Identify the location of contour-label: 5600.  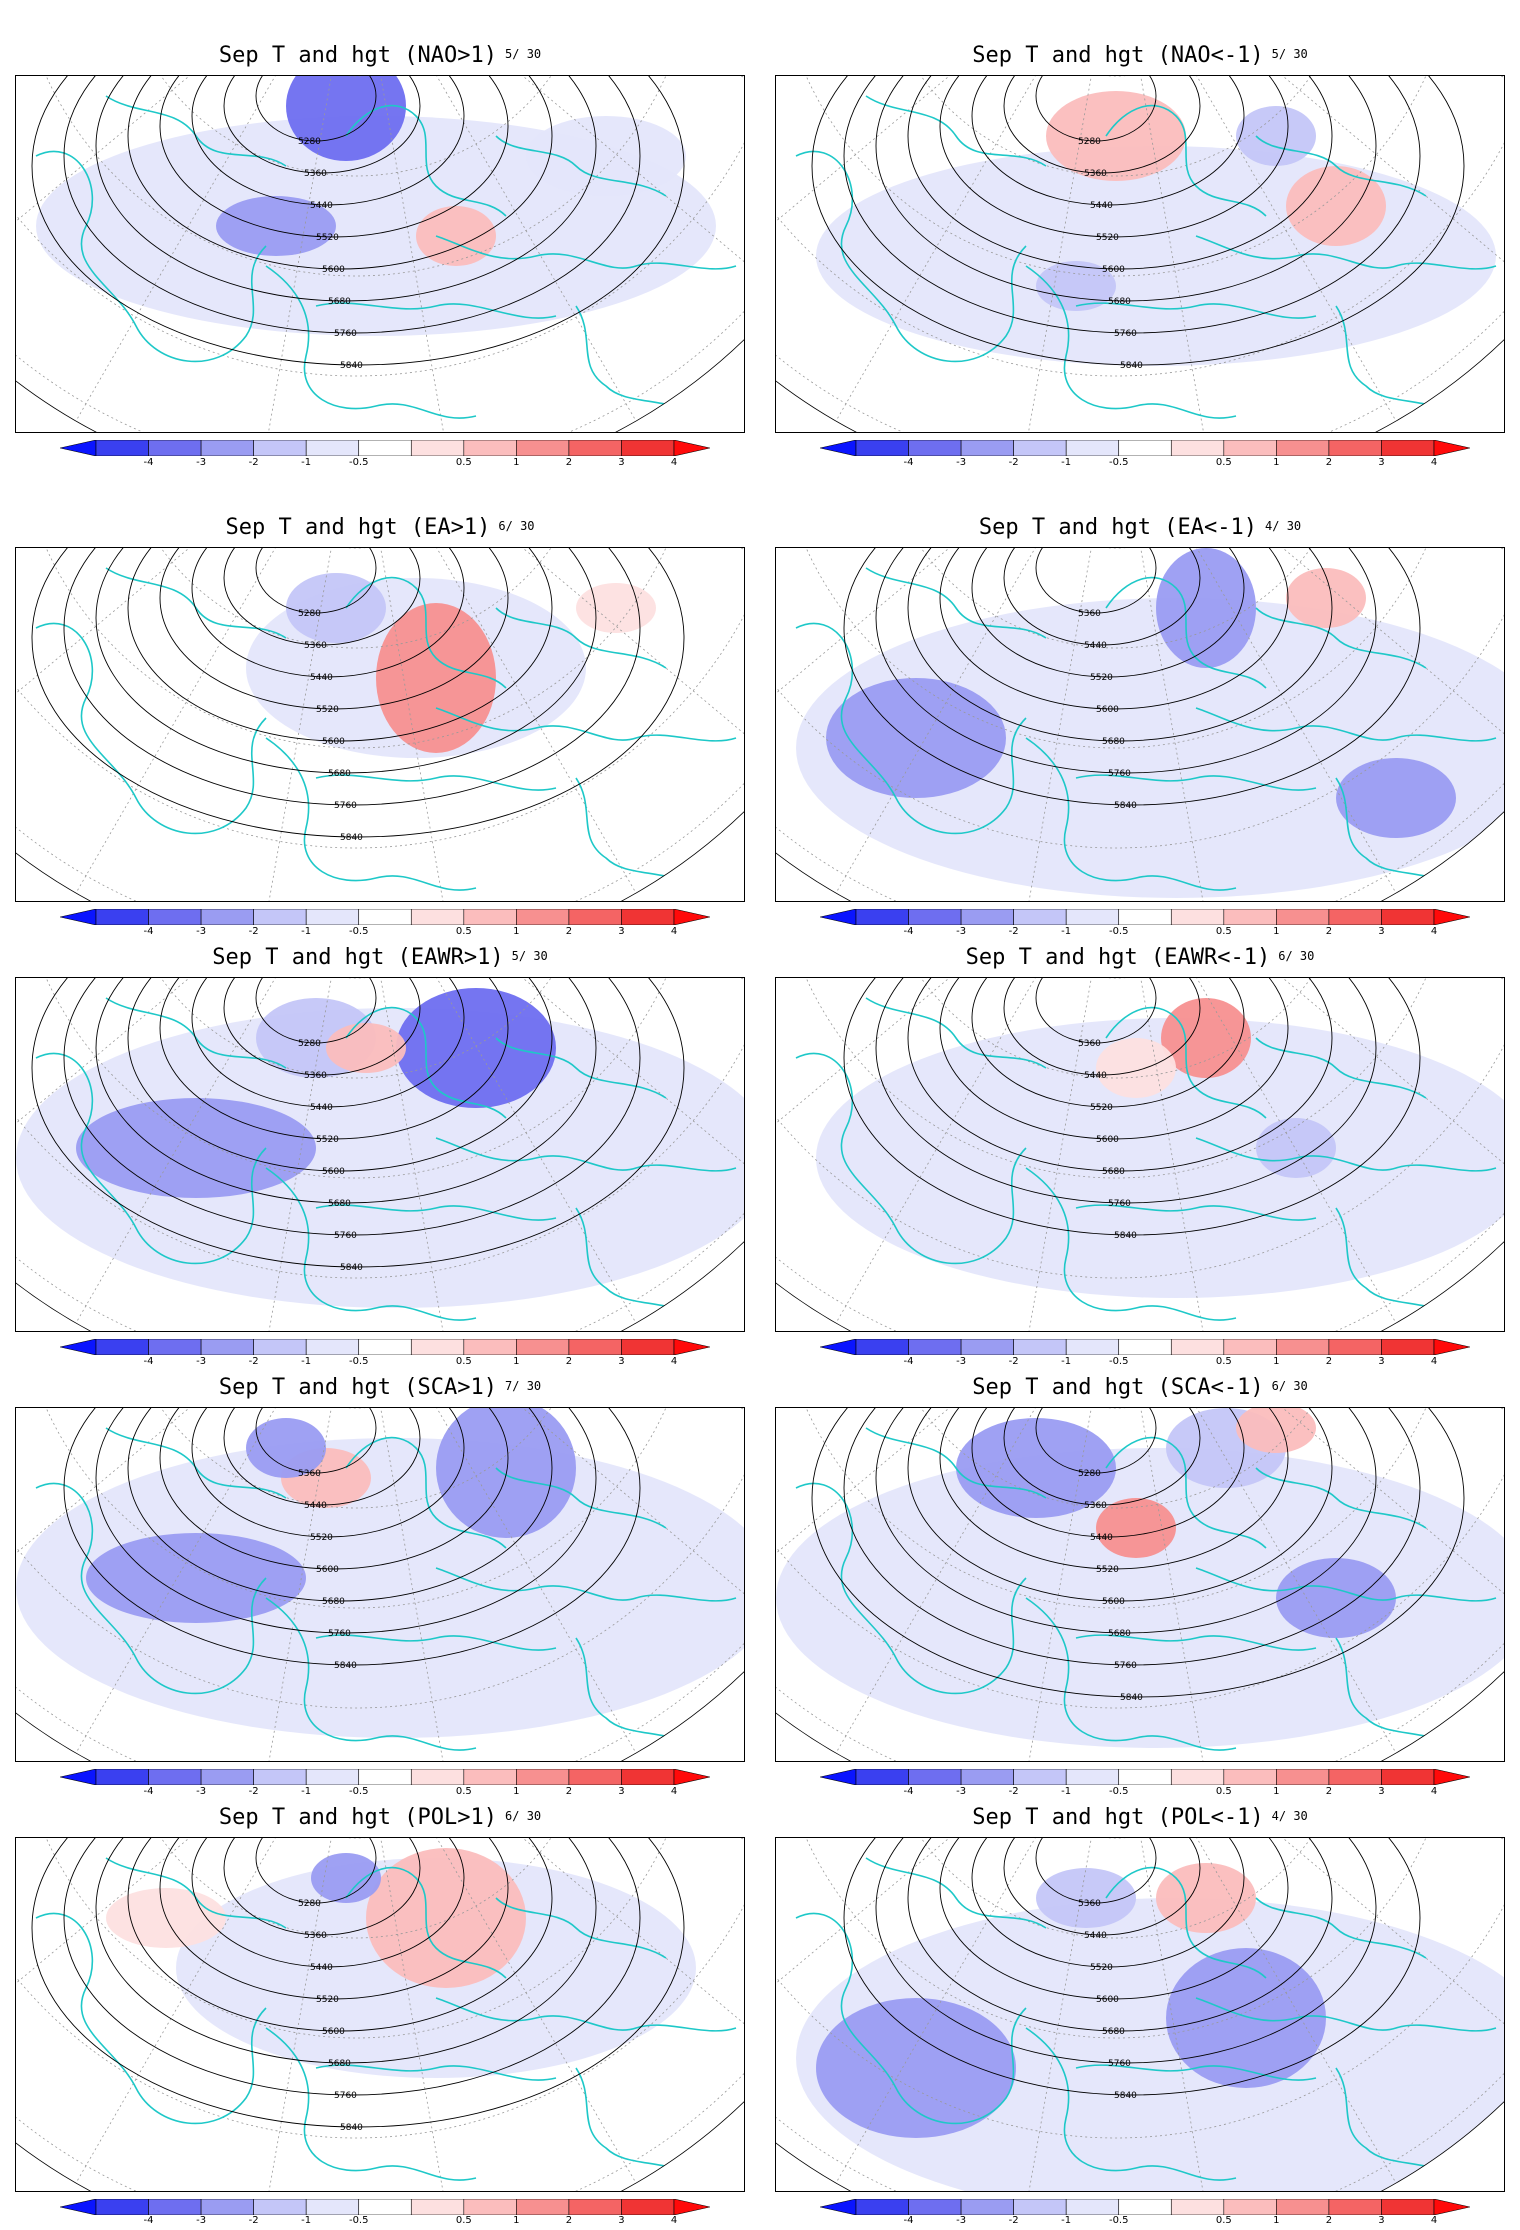
(333, 2032).